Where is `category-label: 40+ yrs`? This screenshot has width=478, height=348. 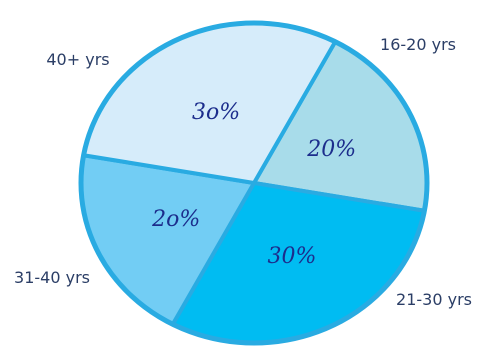 category-label: 40+ yrs is located at coordinates (77, 59).